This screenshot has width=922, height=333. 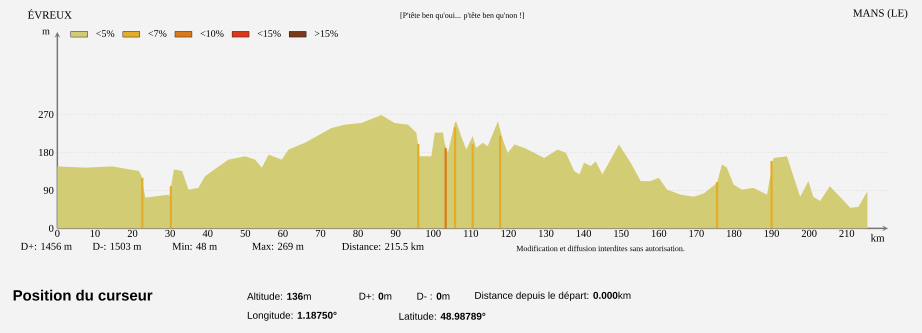 I want to click on x-tick-label: 70, so click(x=321, y=233).